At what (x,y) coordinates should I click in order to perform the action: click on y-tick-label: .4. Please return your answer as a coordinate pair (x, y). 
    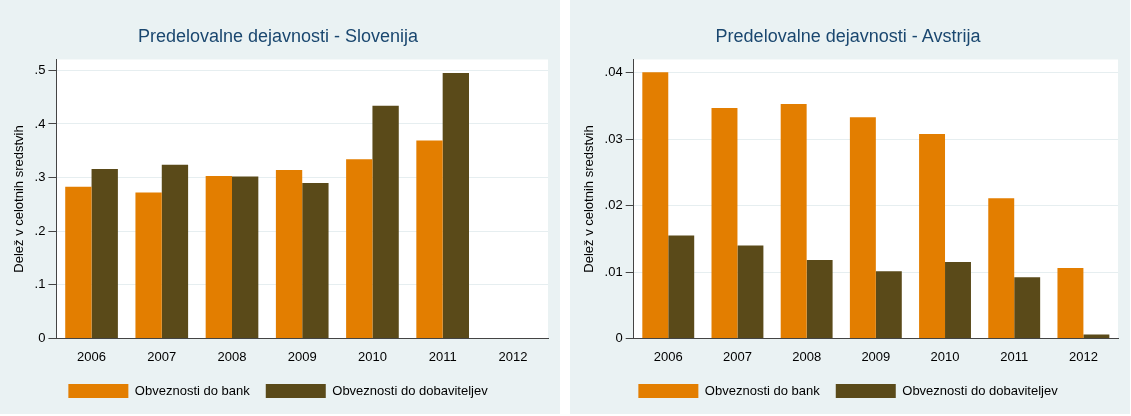
    Looking at the image, I should click on (40, 123).